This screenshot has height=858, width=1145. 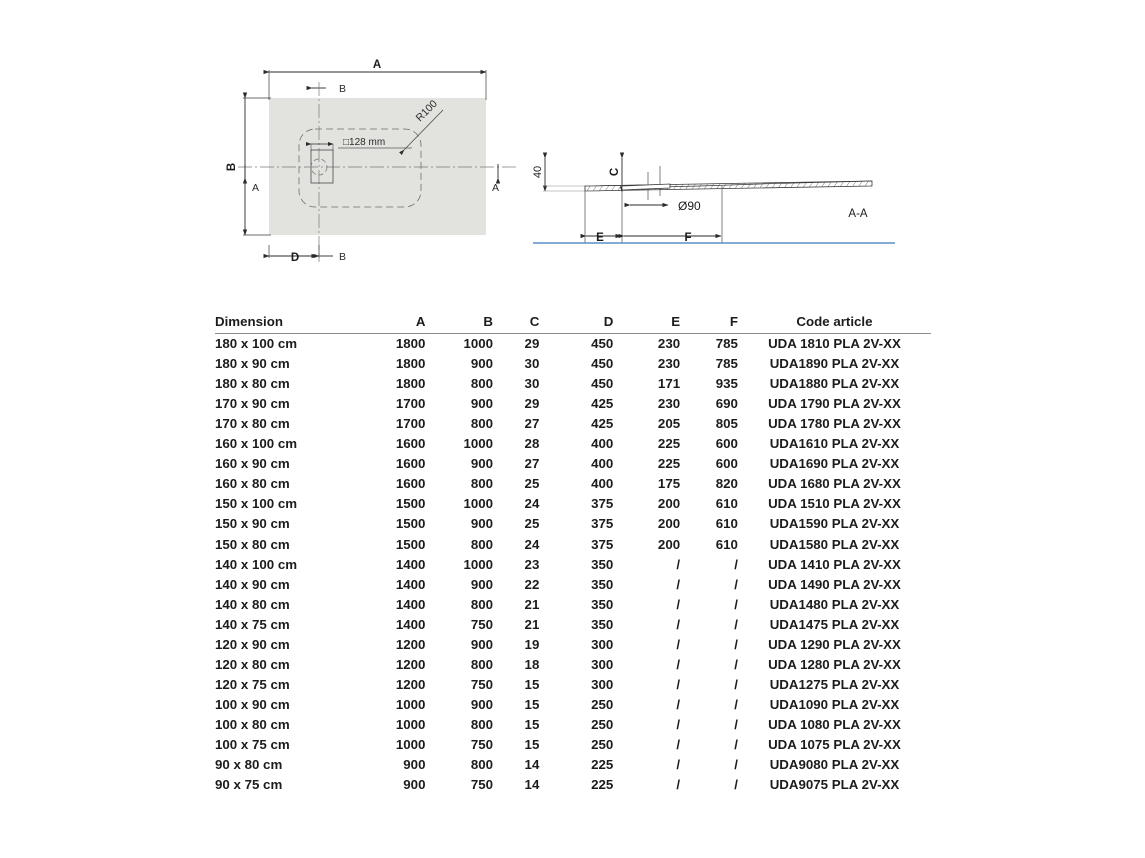 What do you see at coordinates (834, 464) in the screenshot?
I see `cell-code: UDA1690 PLA 2V-XX` at bounding box center [834, 464].